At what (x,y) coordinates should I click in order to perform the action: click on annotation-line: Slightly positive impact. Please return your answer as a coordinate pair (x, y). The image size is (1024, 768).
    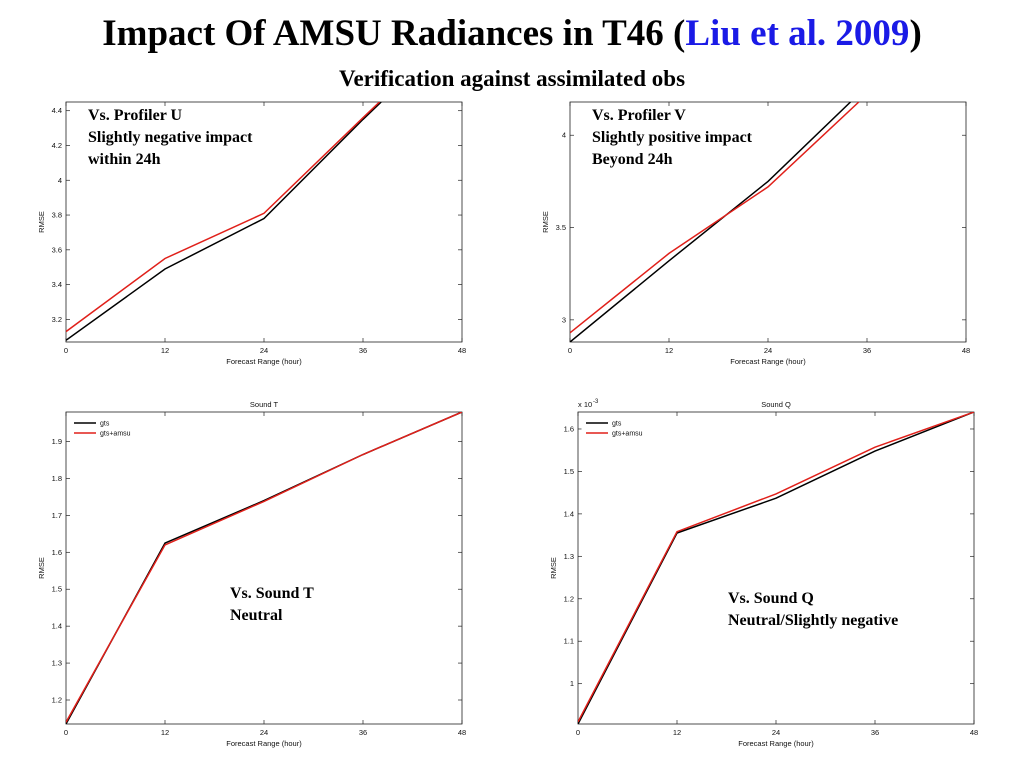
    Looking at the image, I should click on (672, 137).